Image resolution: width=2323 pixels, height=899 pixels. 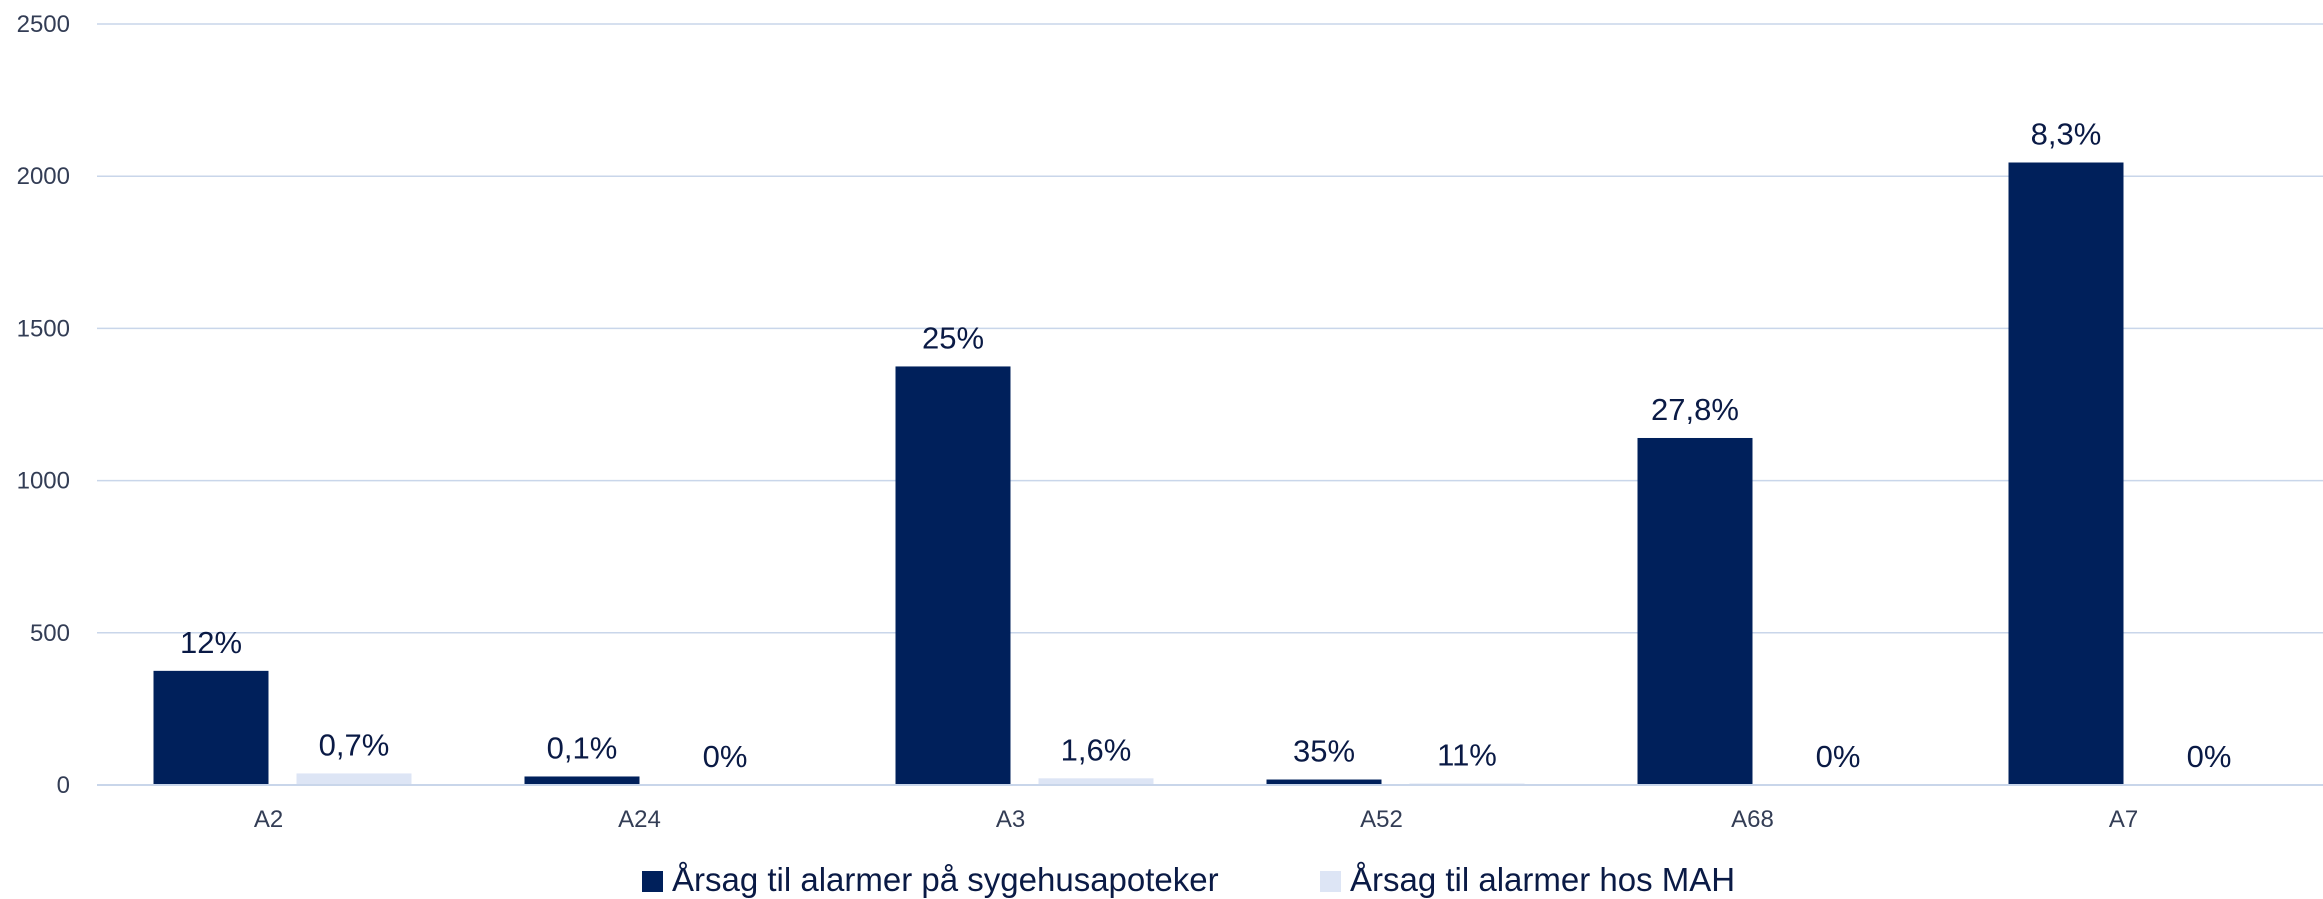 What do you see at coordinates (945, 879) in the screenshot?
I see `legend-label-series-1: Årsag til alarmer på sygehusapoteker` at bounding box center [945, 879].